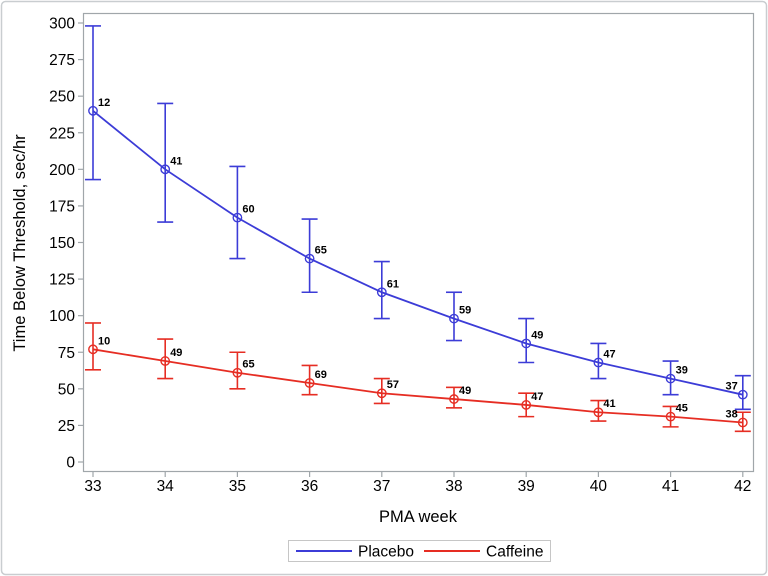 The width and height of the screenshot is (768, 576). Describe the element at coordinates (237, 486) in the screenshot. I see `x-tick-label: 35` at that location.